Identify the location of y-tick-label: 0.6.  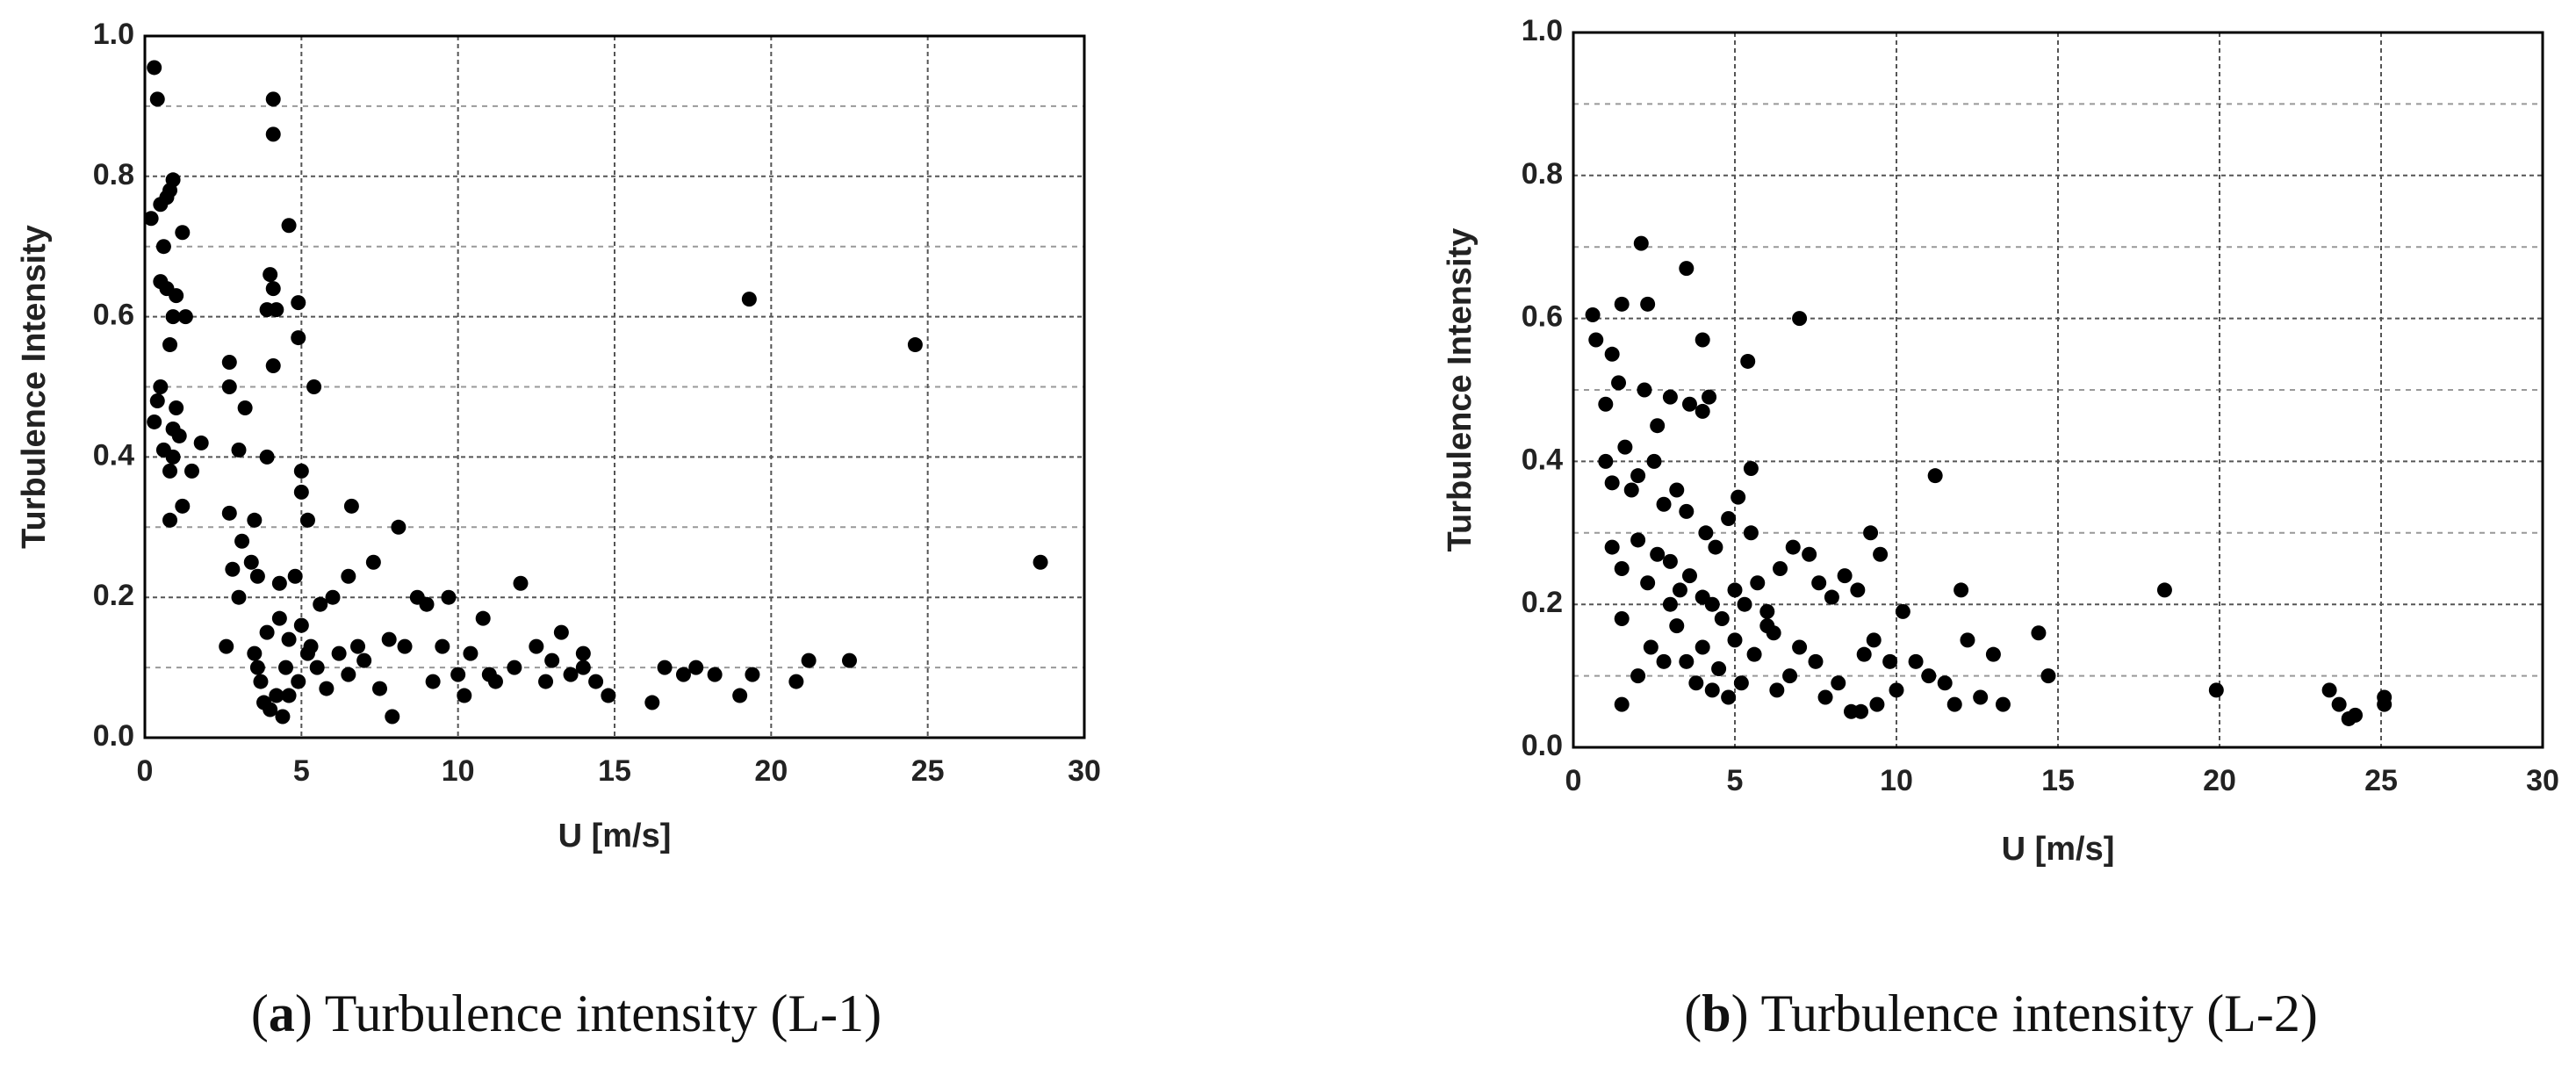
(113, 315).